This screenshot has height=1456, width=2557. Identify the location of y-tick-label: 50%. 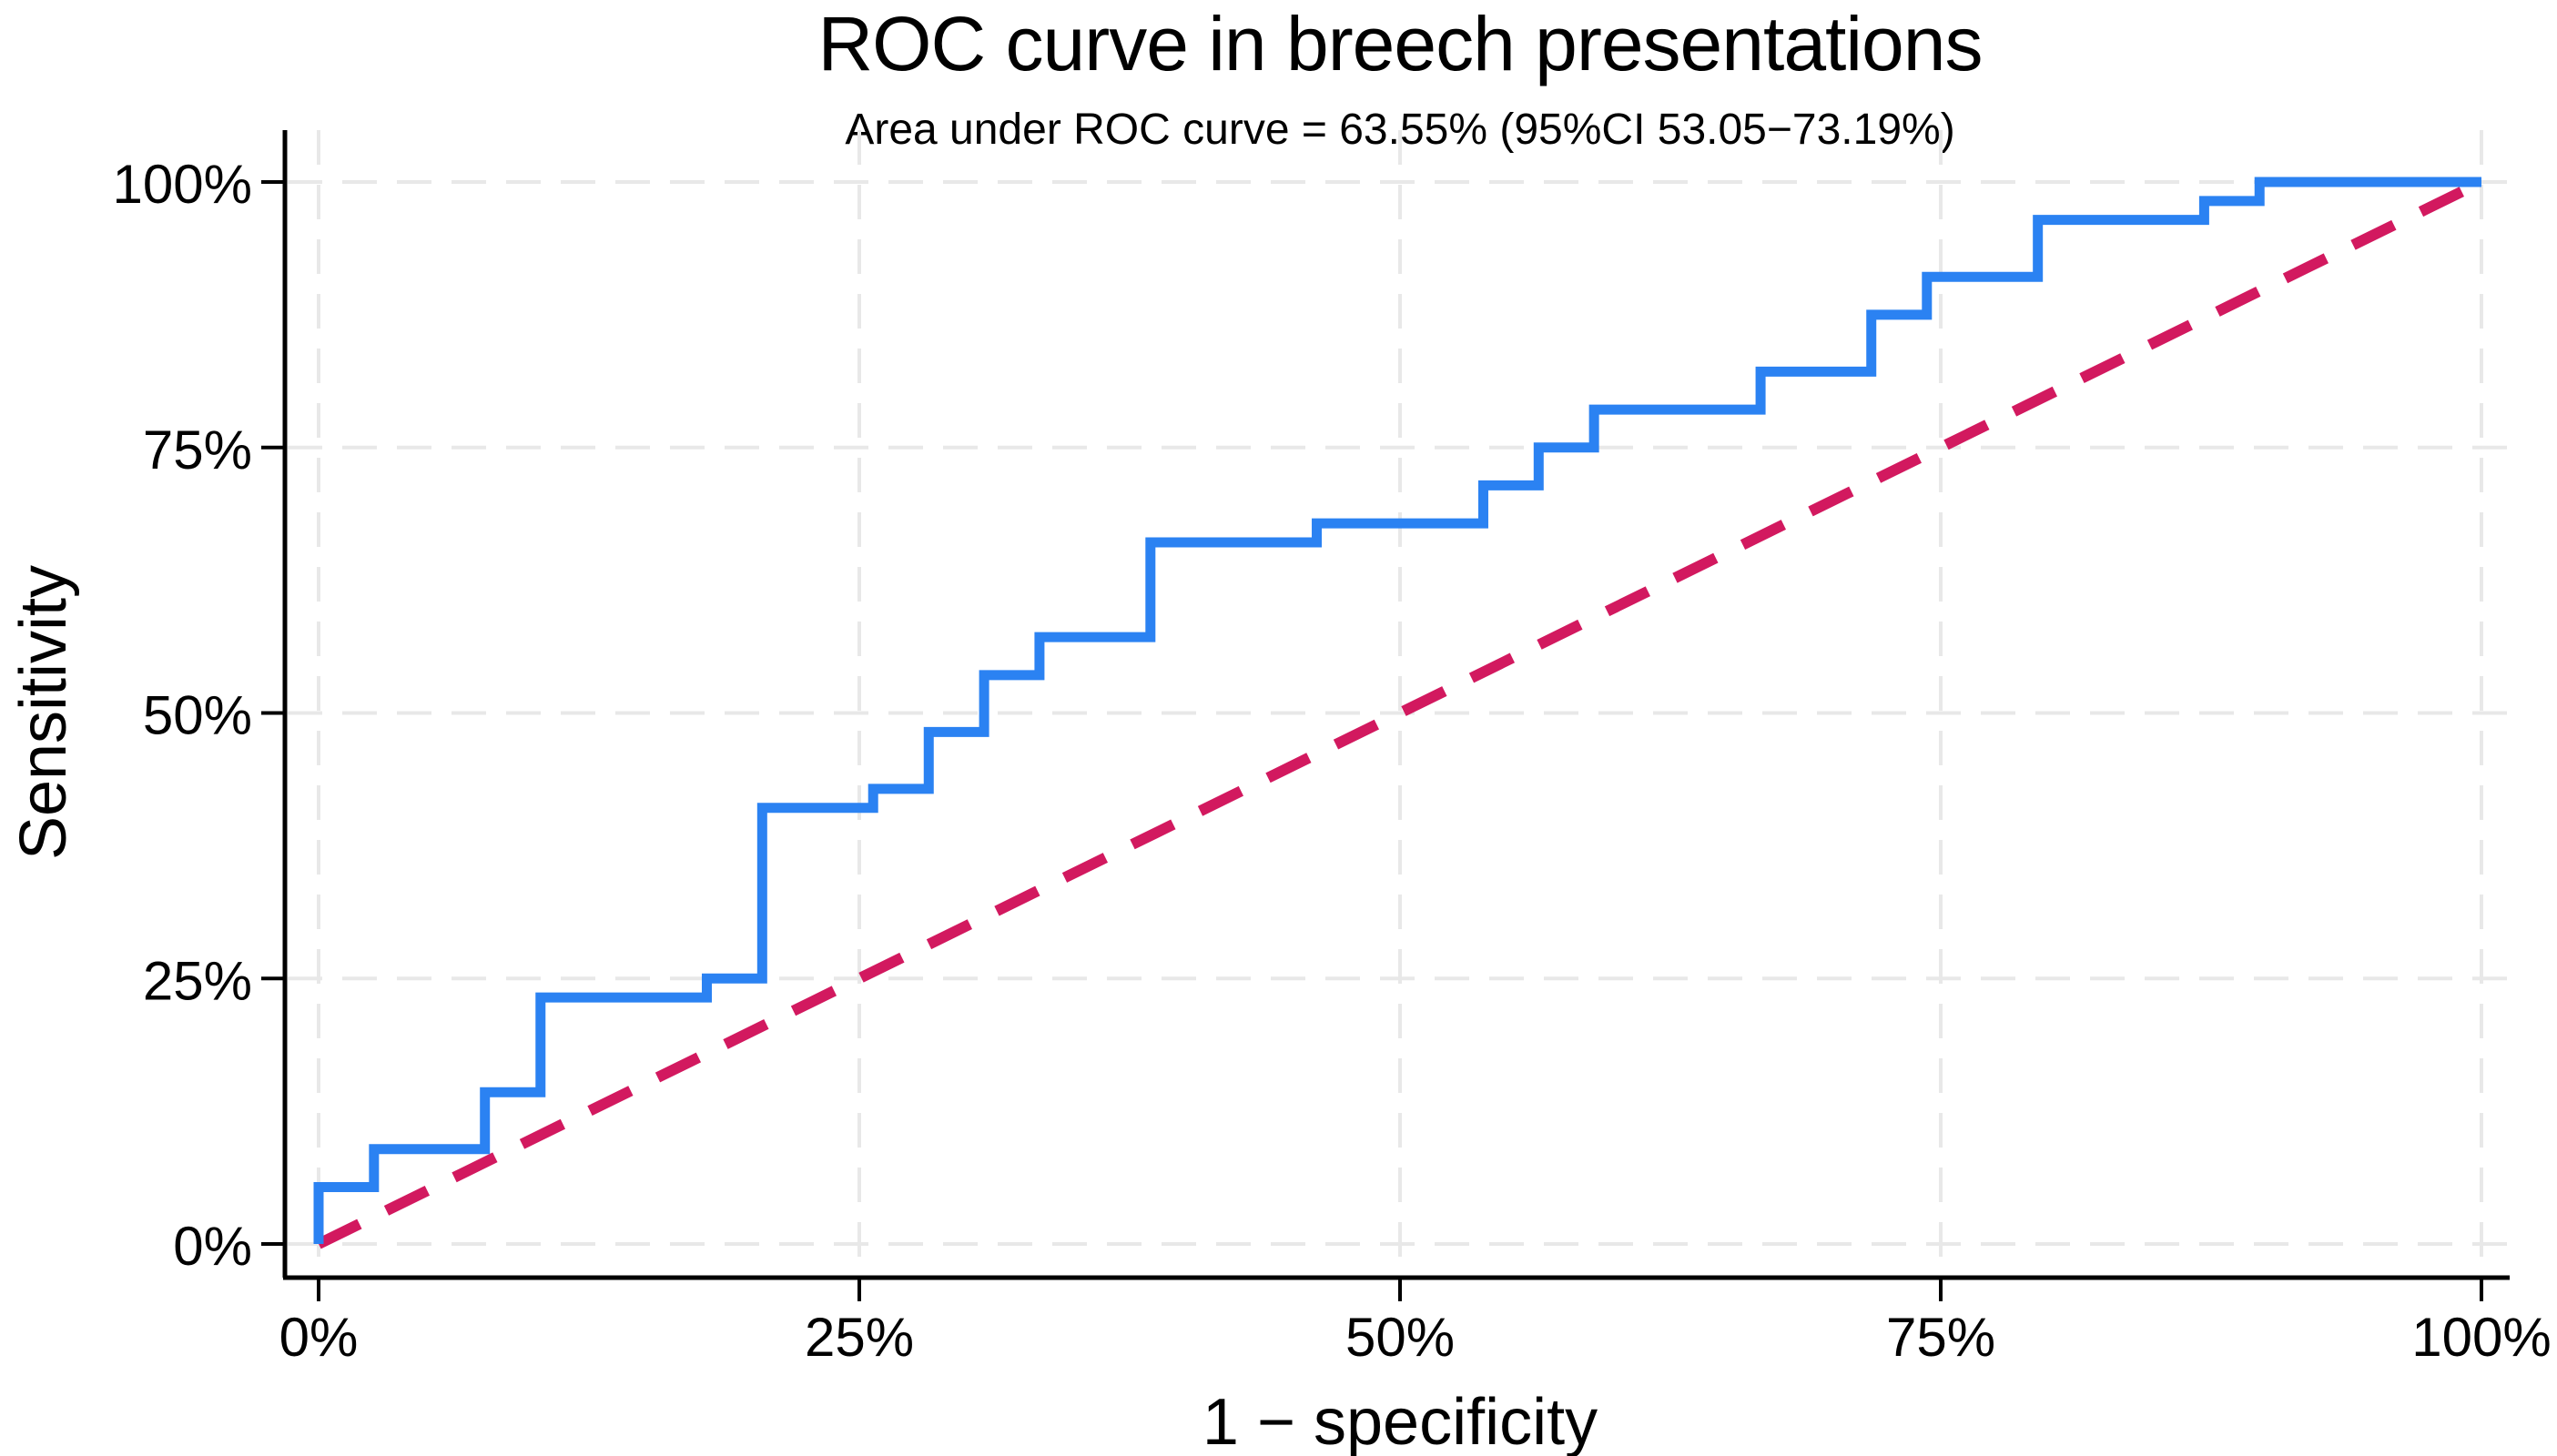
(197, 715).